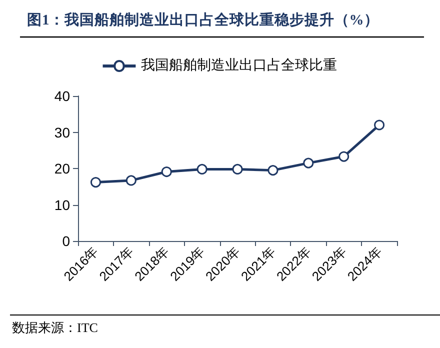 The height and width of the screenshot is (348, 440). Describe the element at coordinates (62, 204) in the screenshot. I see `y-tick-label: 10` at that location.